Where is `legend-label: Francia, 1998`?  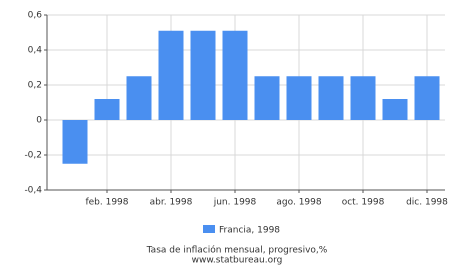 legend-label: Francia, 1998 is located at coordinates (249, 231).